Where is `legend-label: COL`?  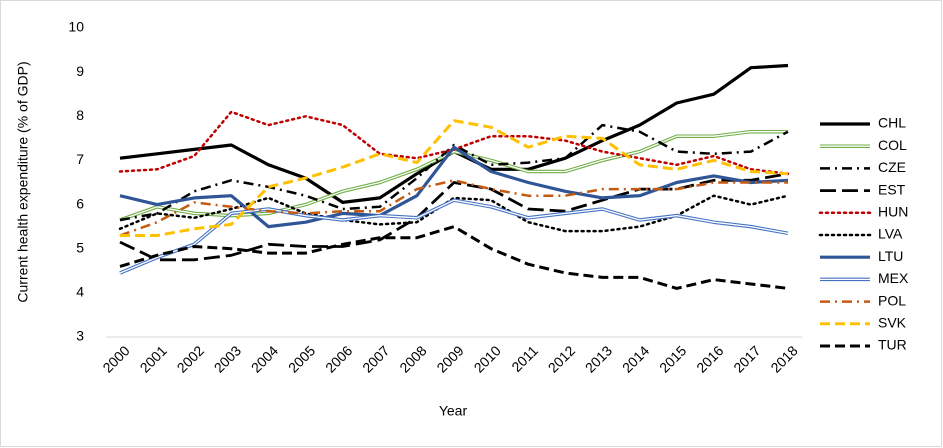
legend-label: COL is located at coordinates (892, 145).